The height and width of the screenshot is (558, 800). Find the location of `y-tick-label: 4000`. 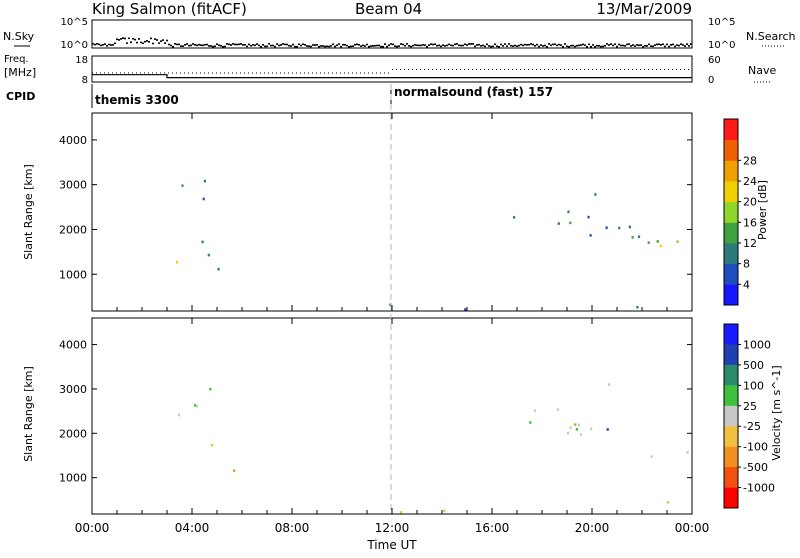

y-tick-label: 4000 is located at coordinates (73, 140).